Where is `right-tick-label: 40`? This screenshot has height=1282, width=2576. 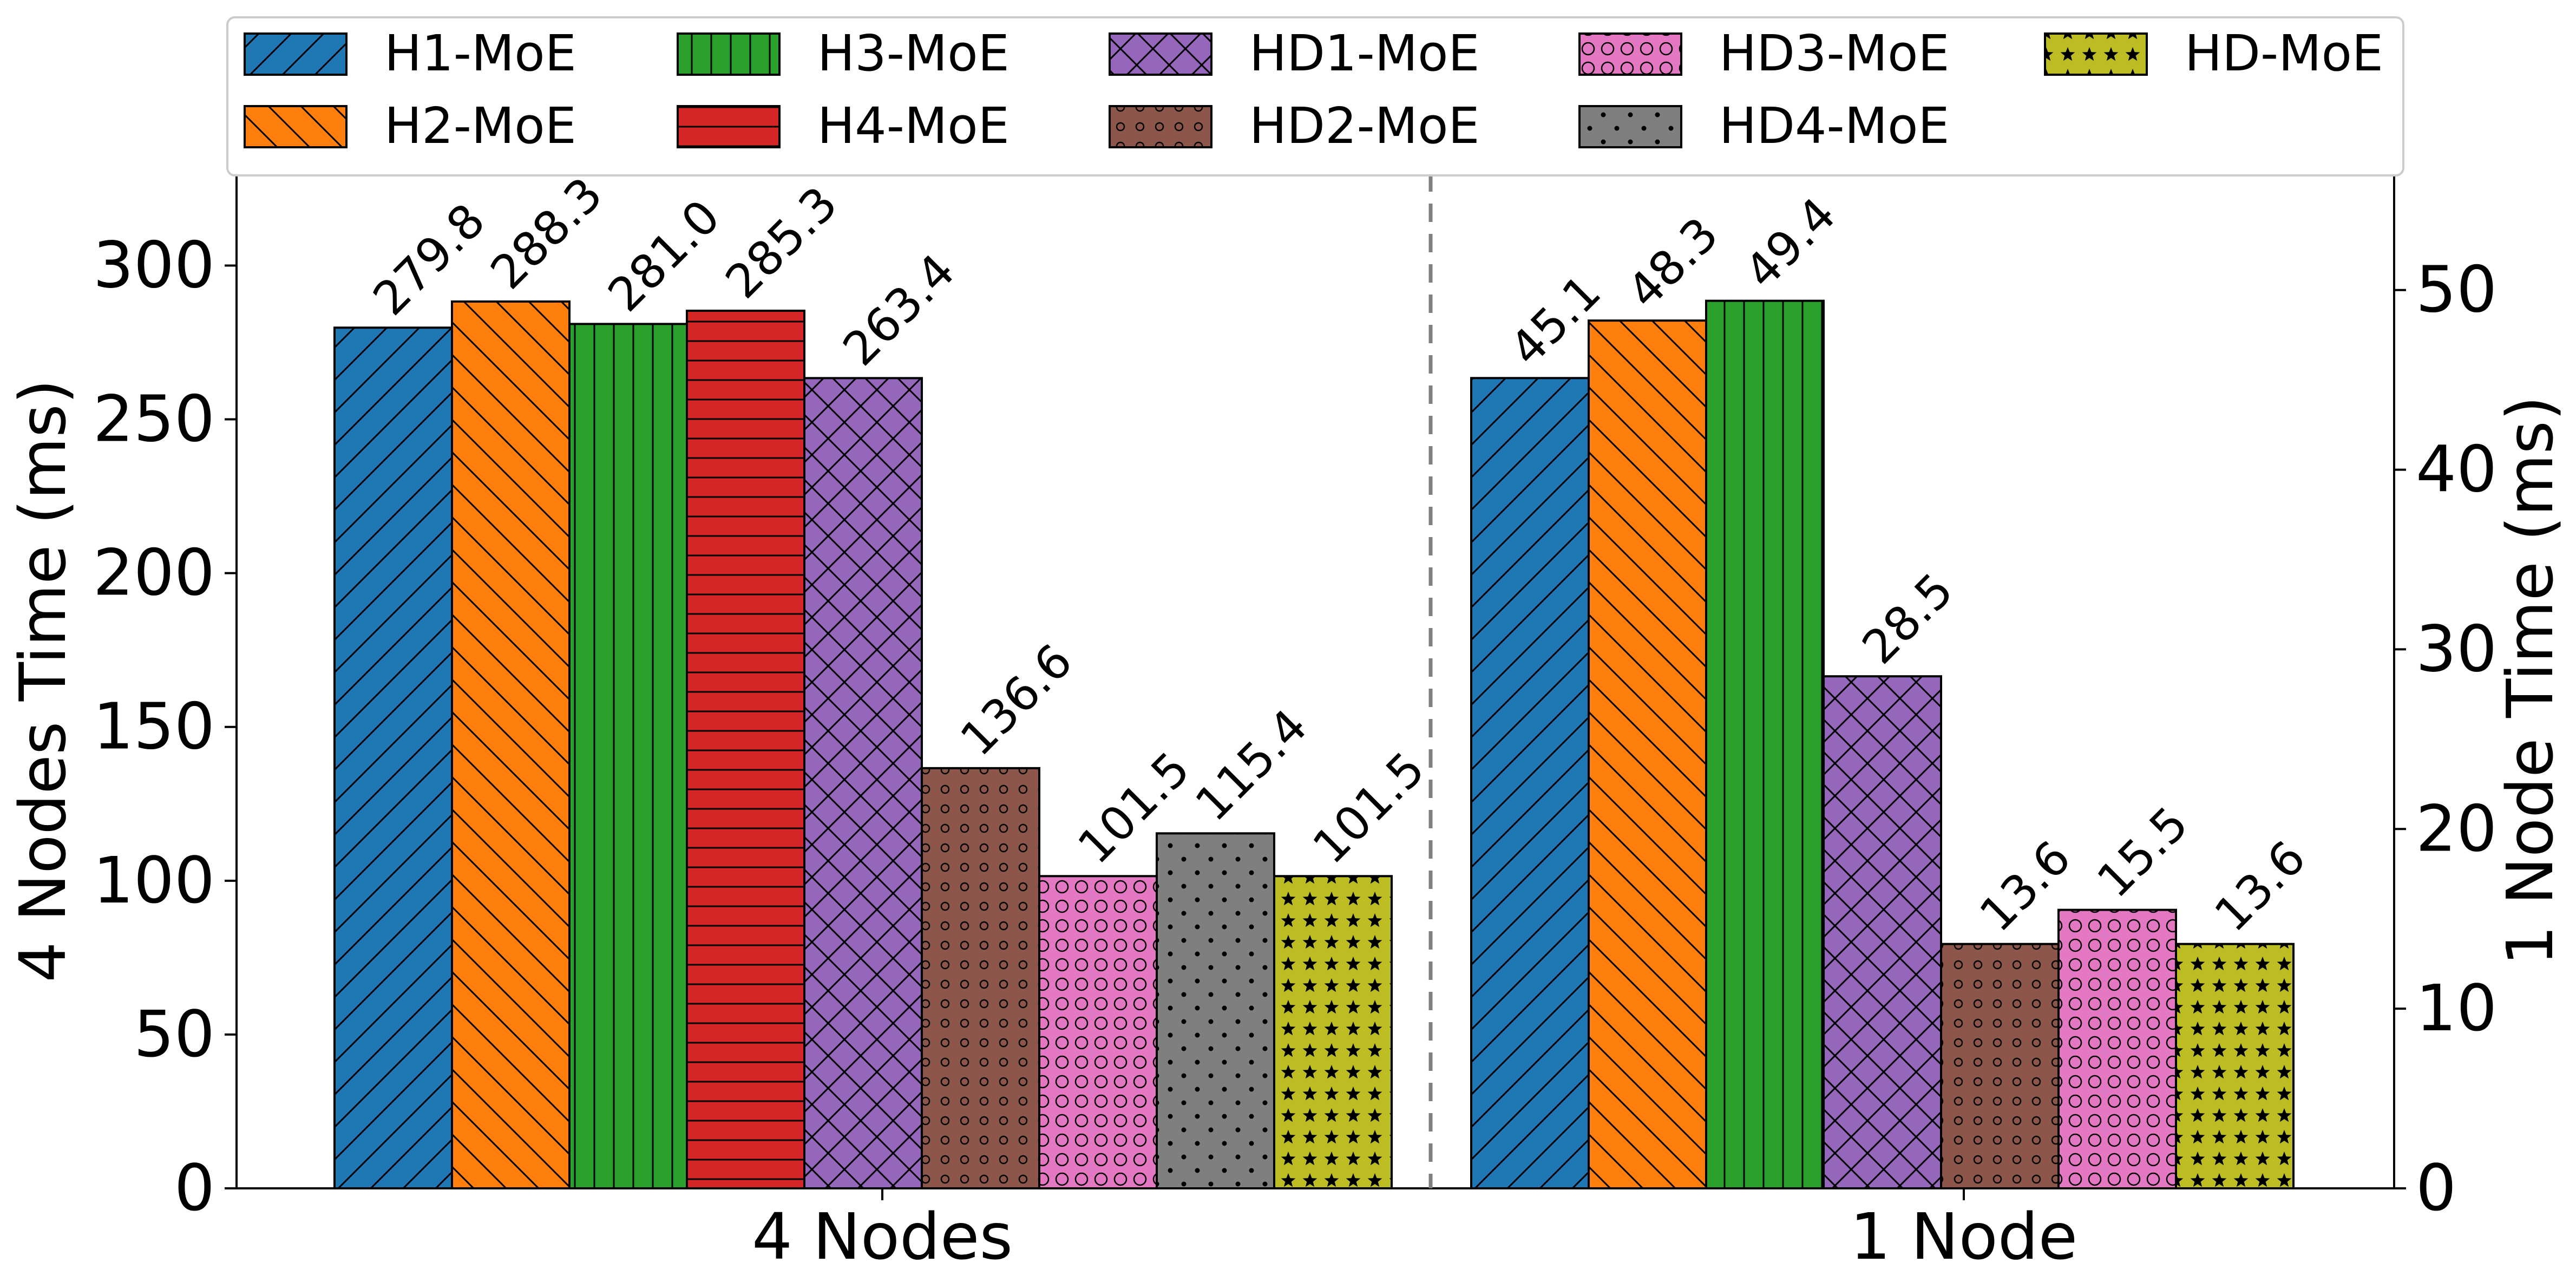 right-tick-label: 40 is located at coordinates (2457, 469).